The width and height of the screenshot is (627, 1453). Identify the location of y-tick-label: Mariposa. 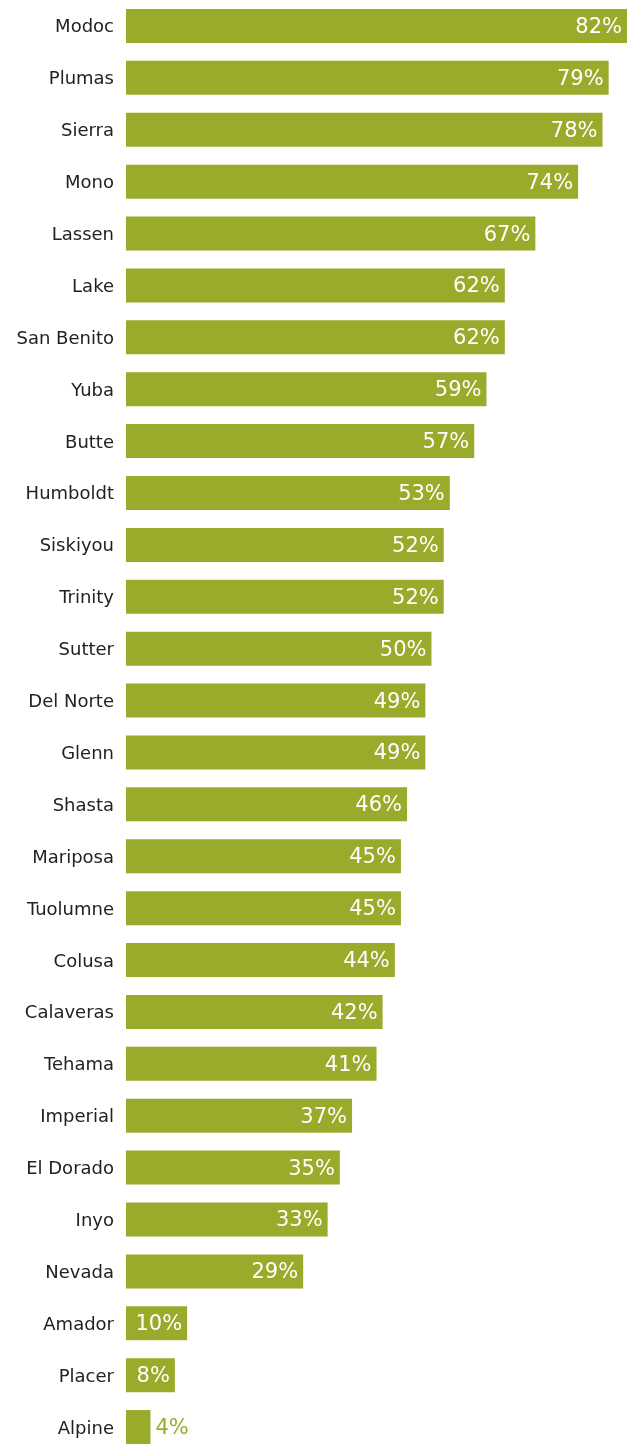
(73, 856).